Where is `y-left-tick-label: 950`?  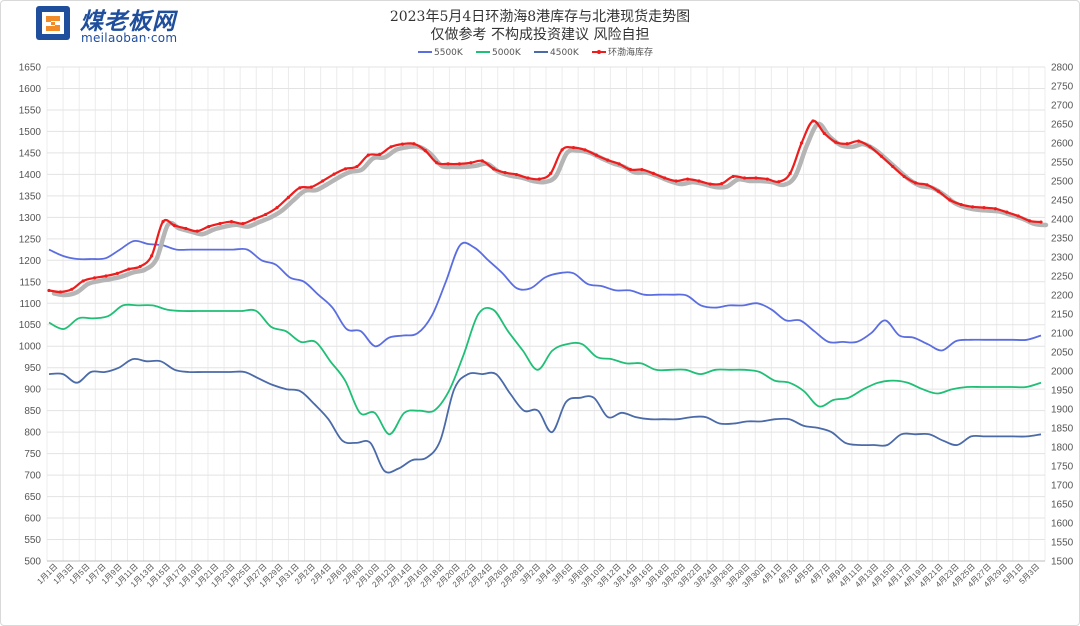
y-left-tick-label: 950 is located at coordinates (32, 368).